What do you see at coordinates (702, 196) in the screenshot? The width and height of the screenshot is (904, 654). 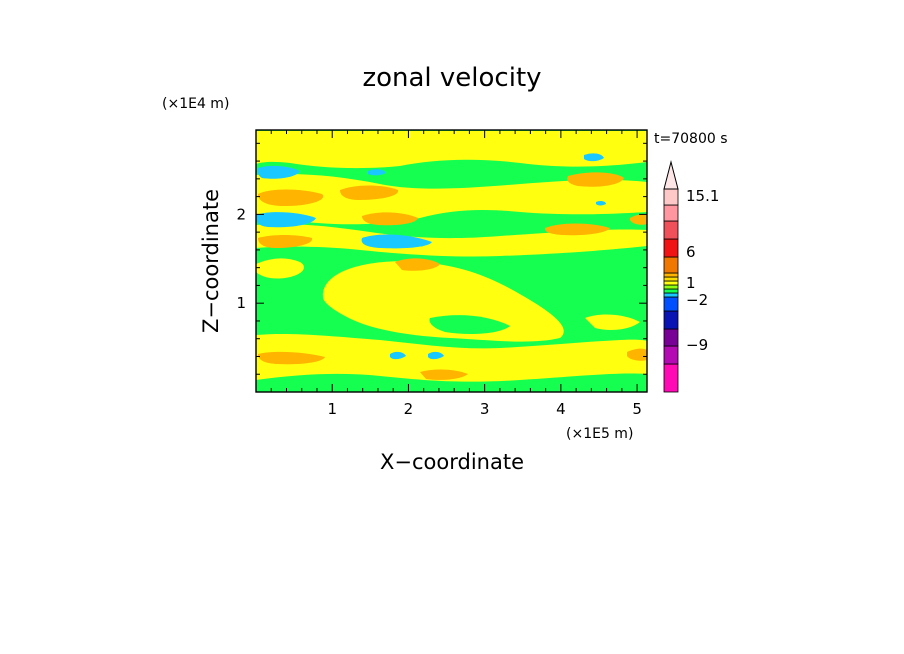 I see `colorbar-label: 15.1` at bounding box center [702, 196].